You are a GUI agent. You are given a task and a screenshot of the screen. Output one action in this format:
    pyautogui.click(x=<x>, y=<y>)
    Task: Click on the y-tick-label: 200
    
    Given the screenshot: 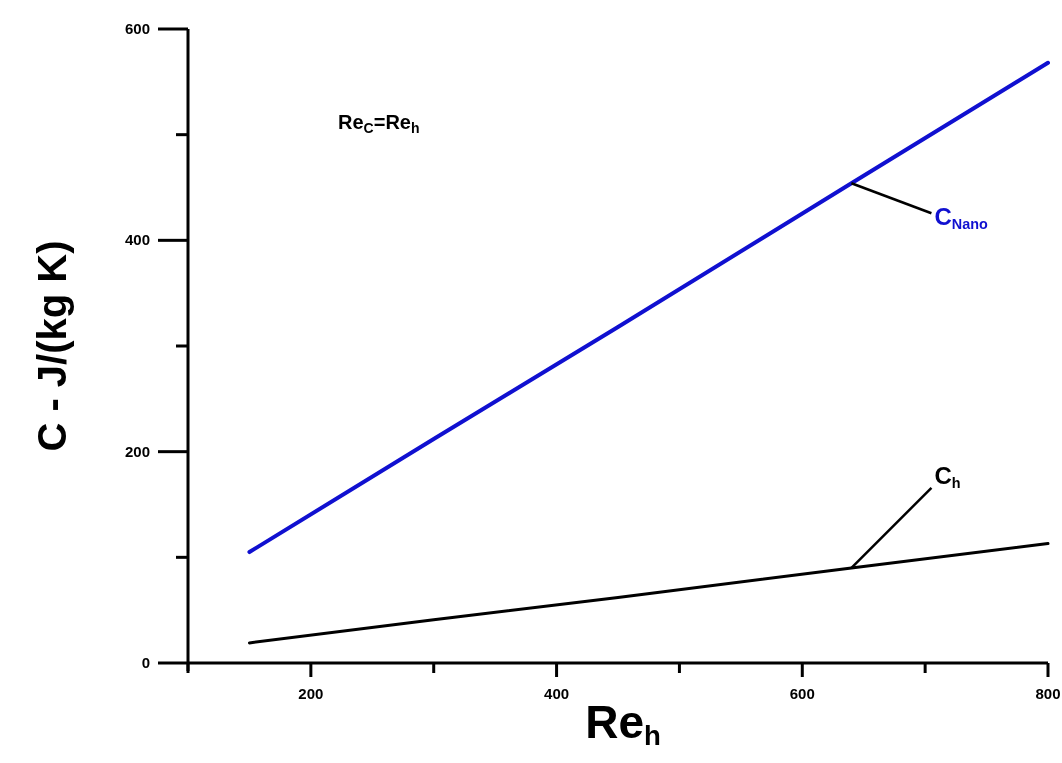 What is the action you would take?
    pyautogui.click(x=137, y=451)
    